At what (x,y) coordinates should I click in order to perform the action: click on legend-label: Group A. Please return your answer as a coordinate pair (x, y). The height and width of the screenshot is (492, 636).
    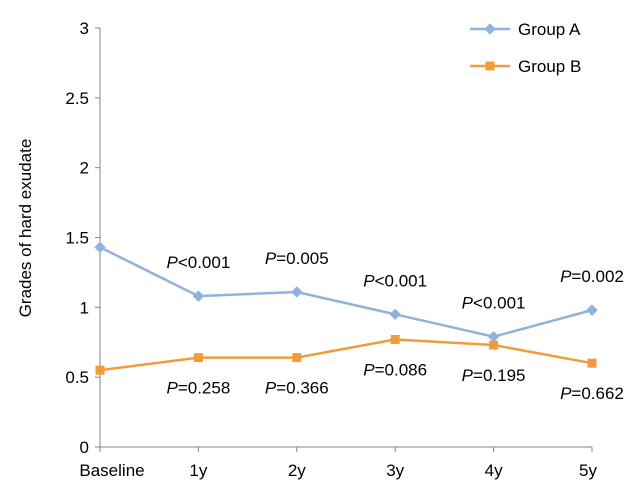
    Looking at the image, I should click on (549, 29).